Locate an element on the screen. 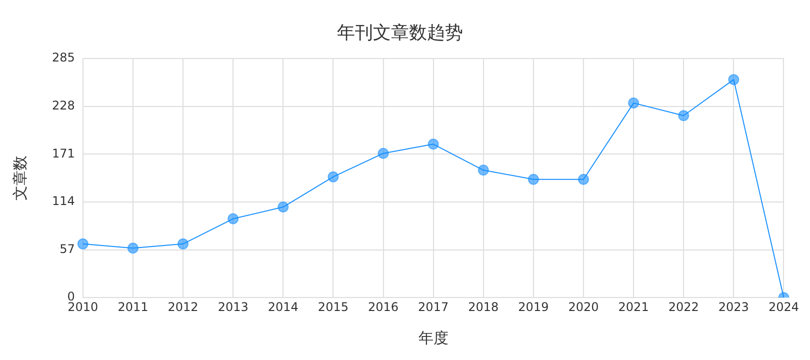 Image resolution: width=810 pixels, height=360 pixels. x-tick-label: 2014 is located at coordinates (283, 307).